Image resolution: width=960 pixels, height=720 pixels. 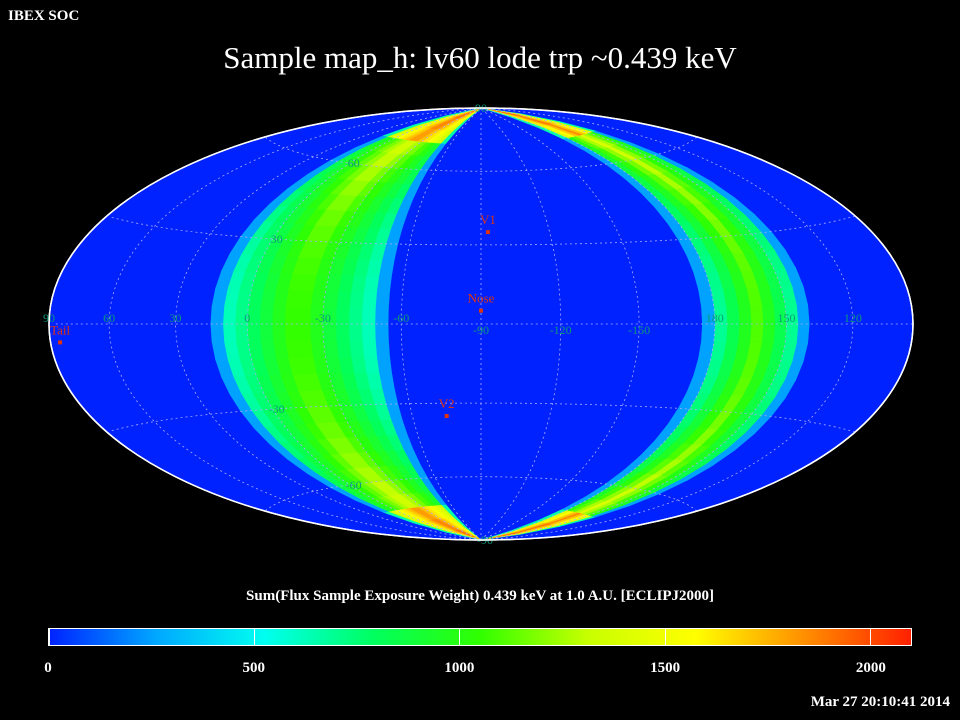 What do you see at coordinates (447, 403) in the screenshot?
I see `marker-v2-label: V2` at bounding box center [447, 403].